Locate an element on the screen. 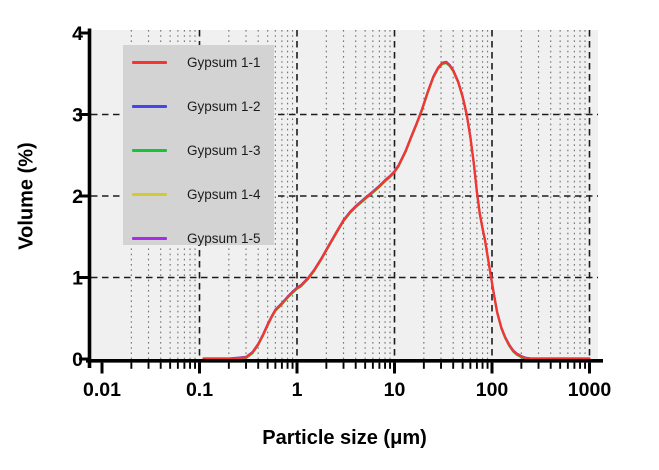 This screenshot has height=470, width=659. legend-item-label: Gypsum 1-1 is located at coordinates (224, 62).